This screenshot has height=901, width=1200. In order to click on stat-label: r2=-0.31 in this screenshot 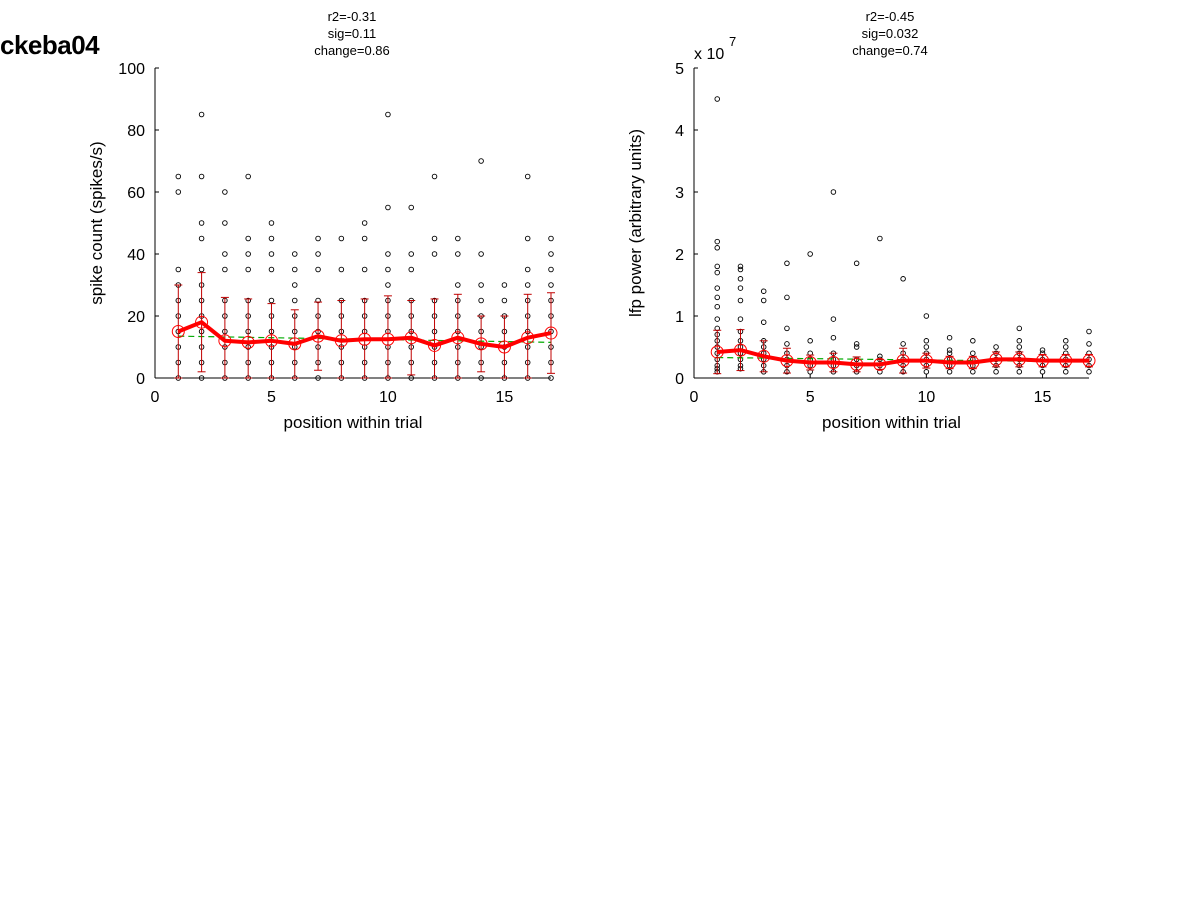, I will do `click(352, 16)`.